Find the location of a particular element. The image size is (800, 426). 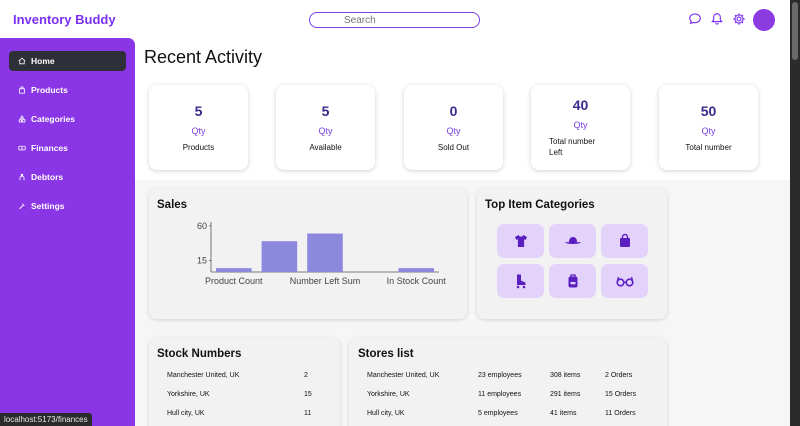

roller-skate-icon is located at coordinates (520, 281).